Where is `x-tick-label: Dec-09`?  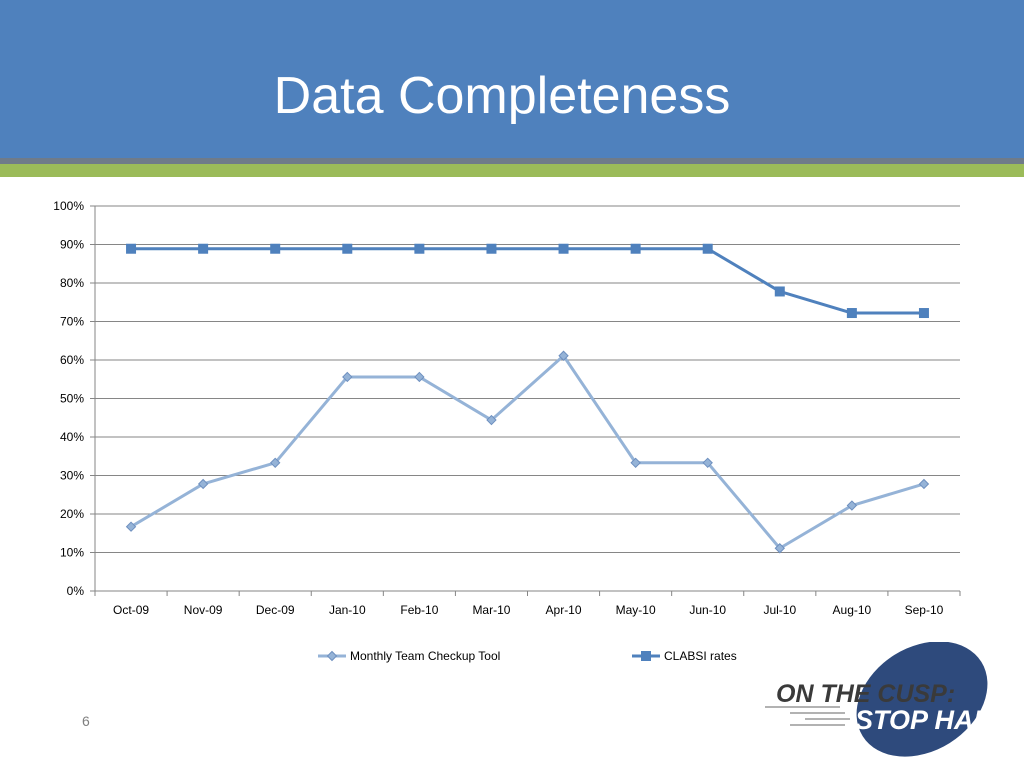
x-tick-label: Dec-09 is located at coordinates (275, 610).